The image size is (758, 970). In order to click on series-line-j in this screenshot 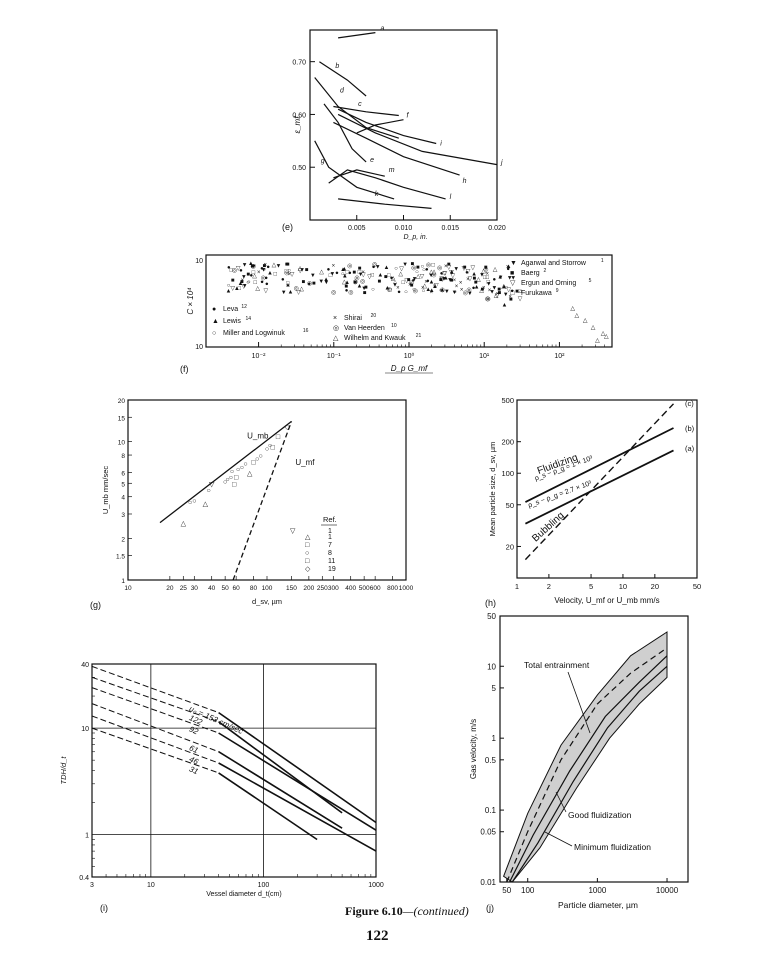, I will do `click(417, 139)`.